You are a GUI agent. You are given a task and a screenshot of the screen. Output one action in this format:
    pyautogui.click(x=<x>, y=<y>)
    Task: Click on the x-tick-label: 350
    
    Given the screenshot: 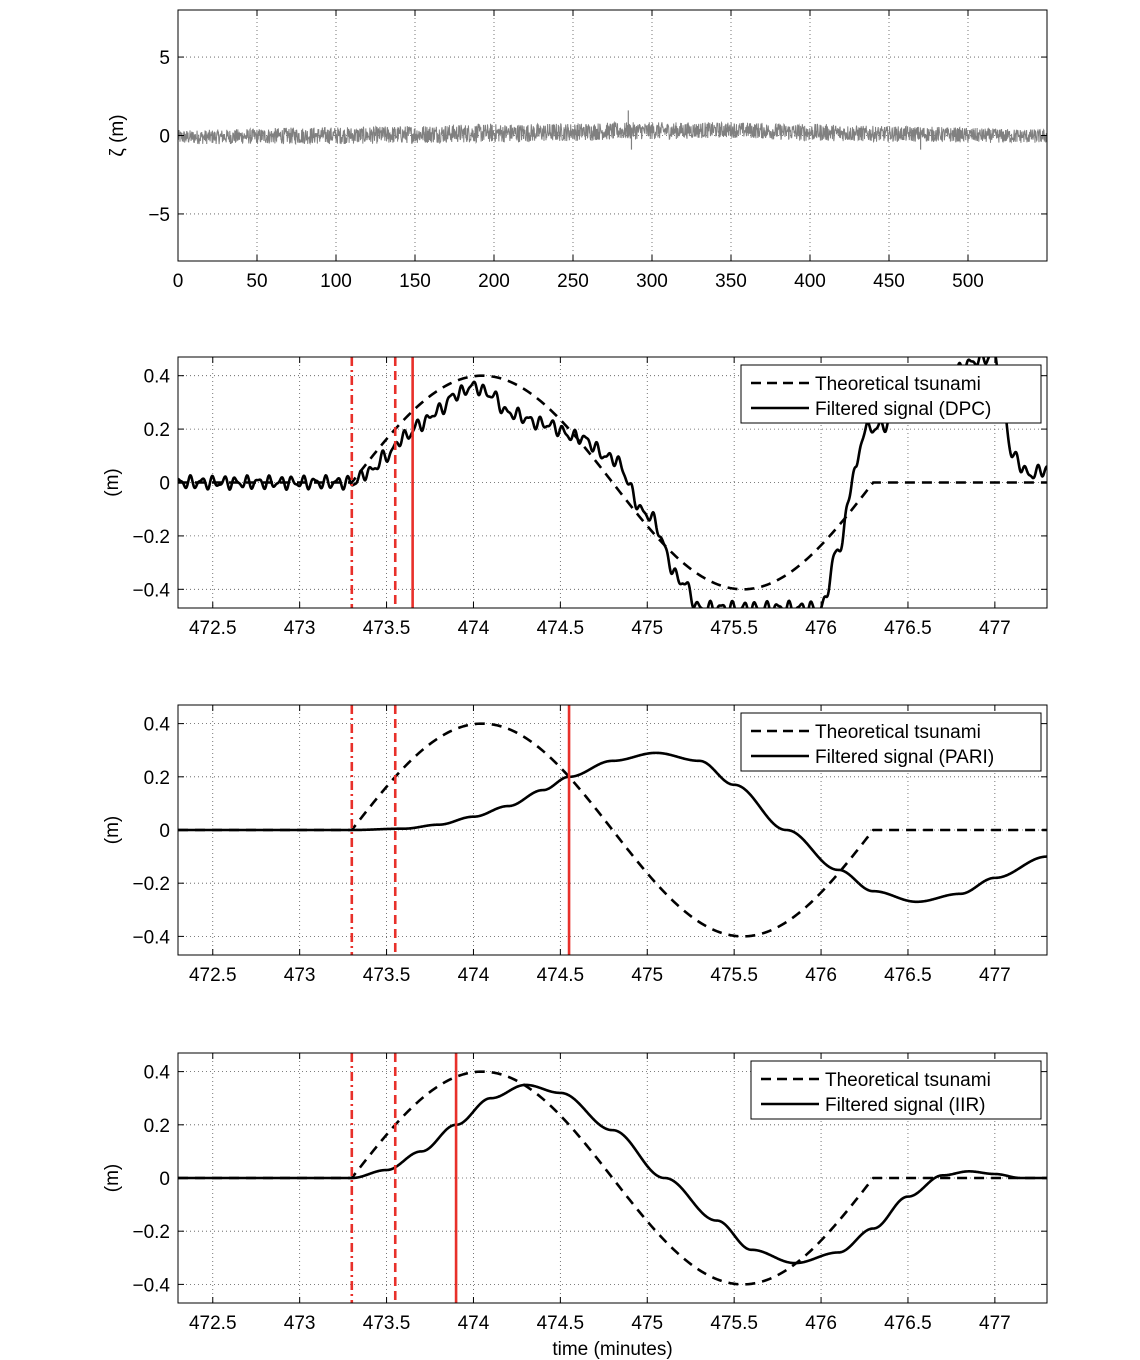 What is the action you would take?
    pyautogui.click(x=731, y=281)
    